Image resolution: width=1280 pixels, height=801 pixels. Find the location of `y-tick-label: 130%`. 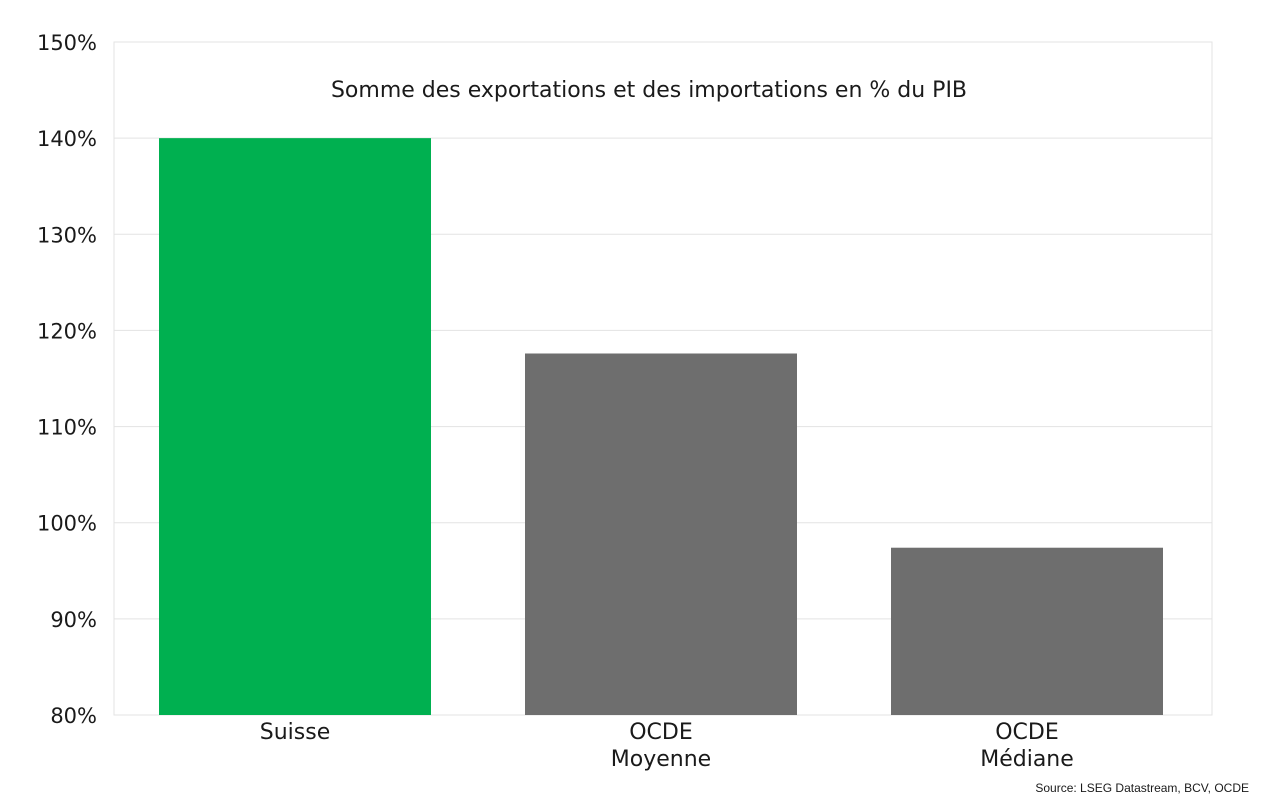

y-tick-label: 130% is located at coordinates (67, 235).